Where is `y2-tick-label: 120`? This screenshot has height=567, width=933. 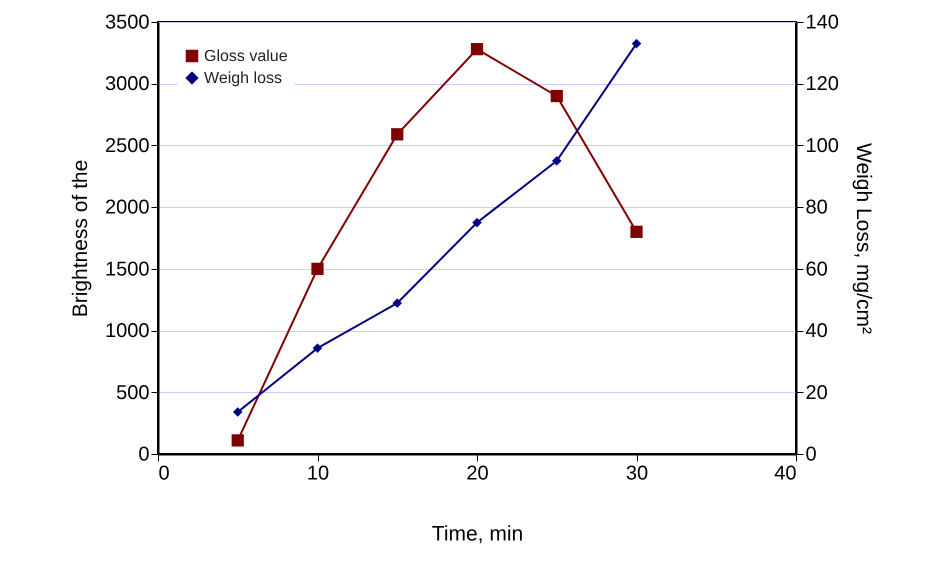 y2-tick-label: 120 is located at coordinates (822, 84).